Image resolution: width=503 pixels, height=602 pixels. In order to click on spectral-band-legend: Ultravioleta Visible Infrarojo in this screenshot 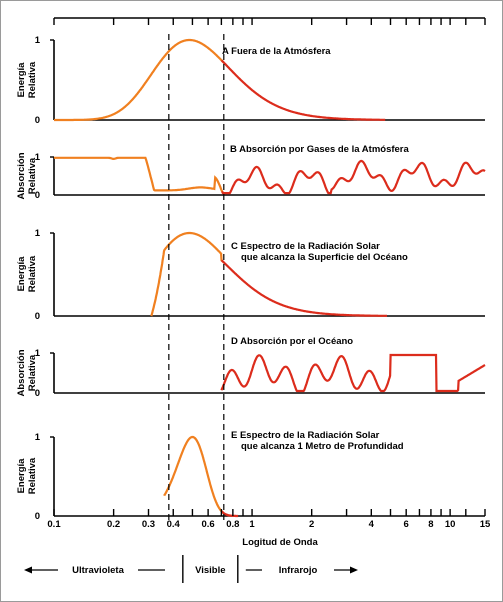, I will do `click(191, 569)`.